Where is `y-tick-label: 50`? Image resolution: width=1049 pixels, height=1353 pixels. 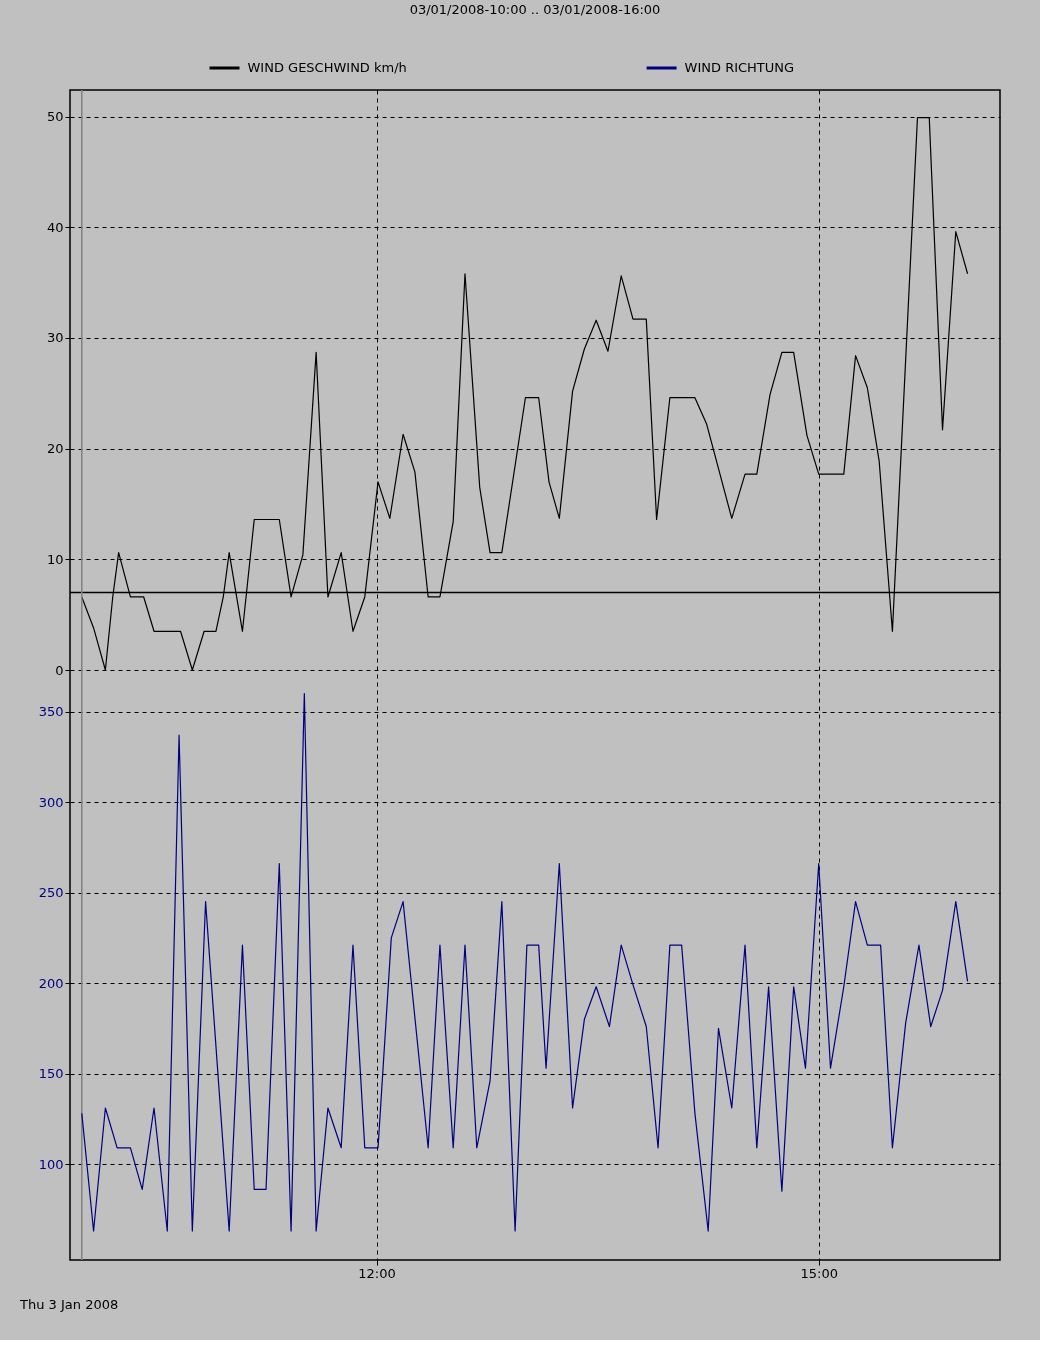
y-tick-label: 50 is located at coordinates (55, 117).